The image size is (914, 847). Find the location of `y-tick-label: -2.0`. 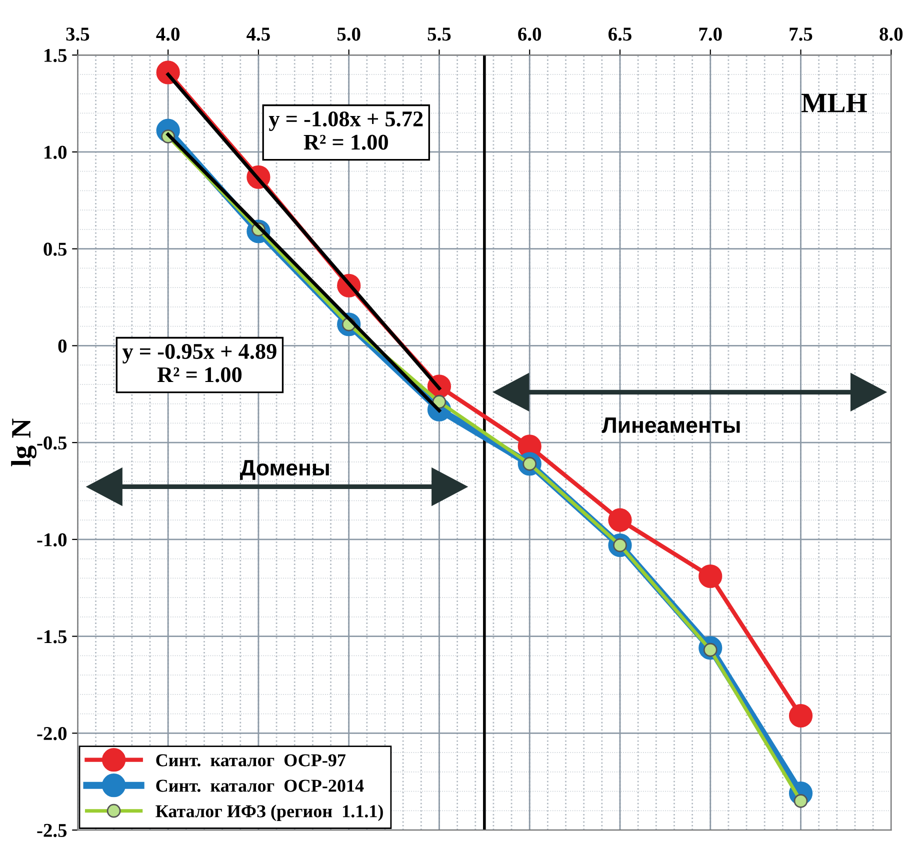

y-tick-label: -2.0 is located at coordinates (52, 733).